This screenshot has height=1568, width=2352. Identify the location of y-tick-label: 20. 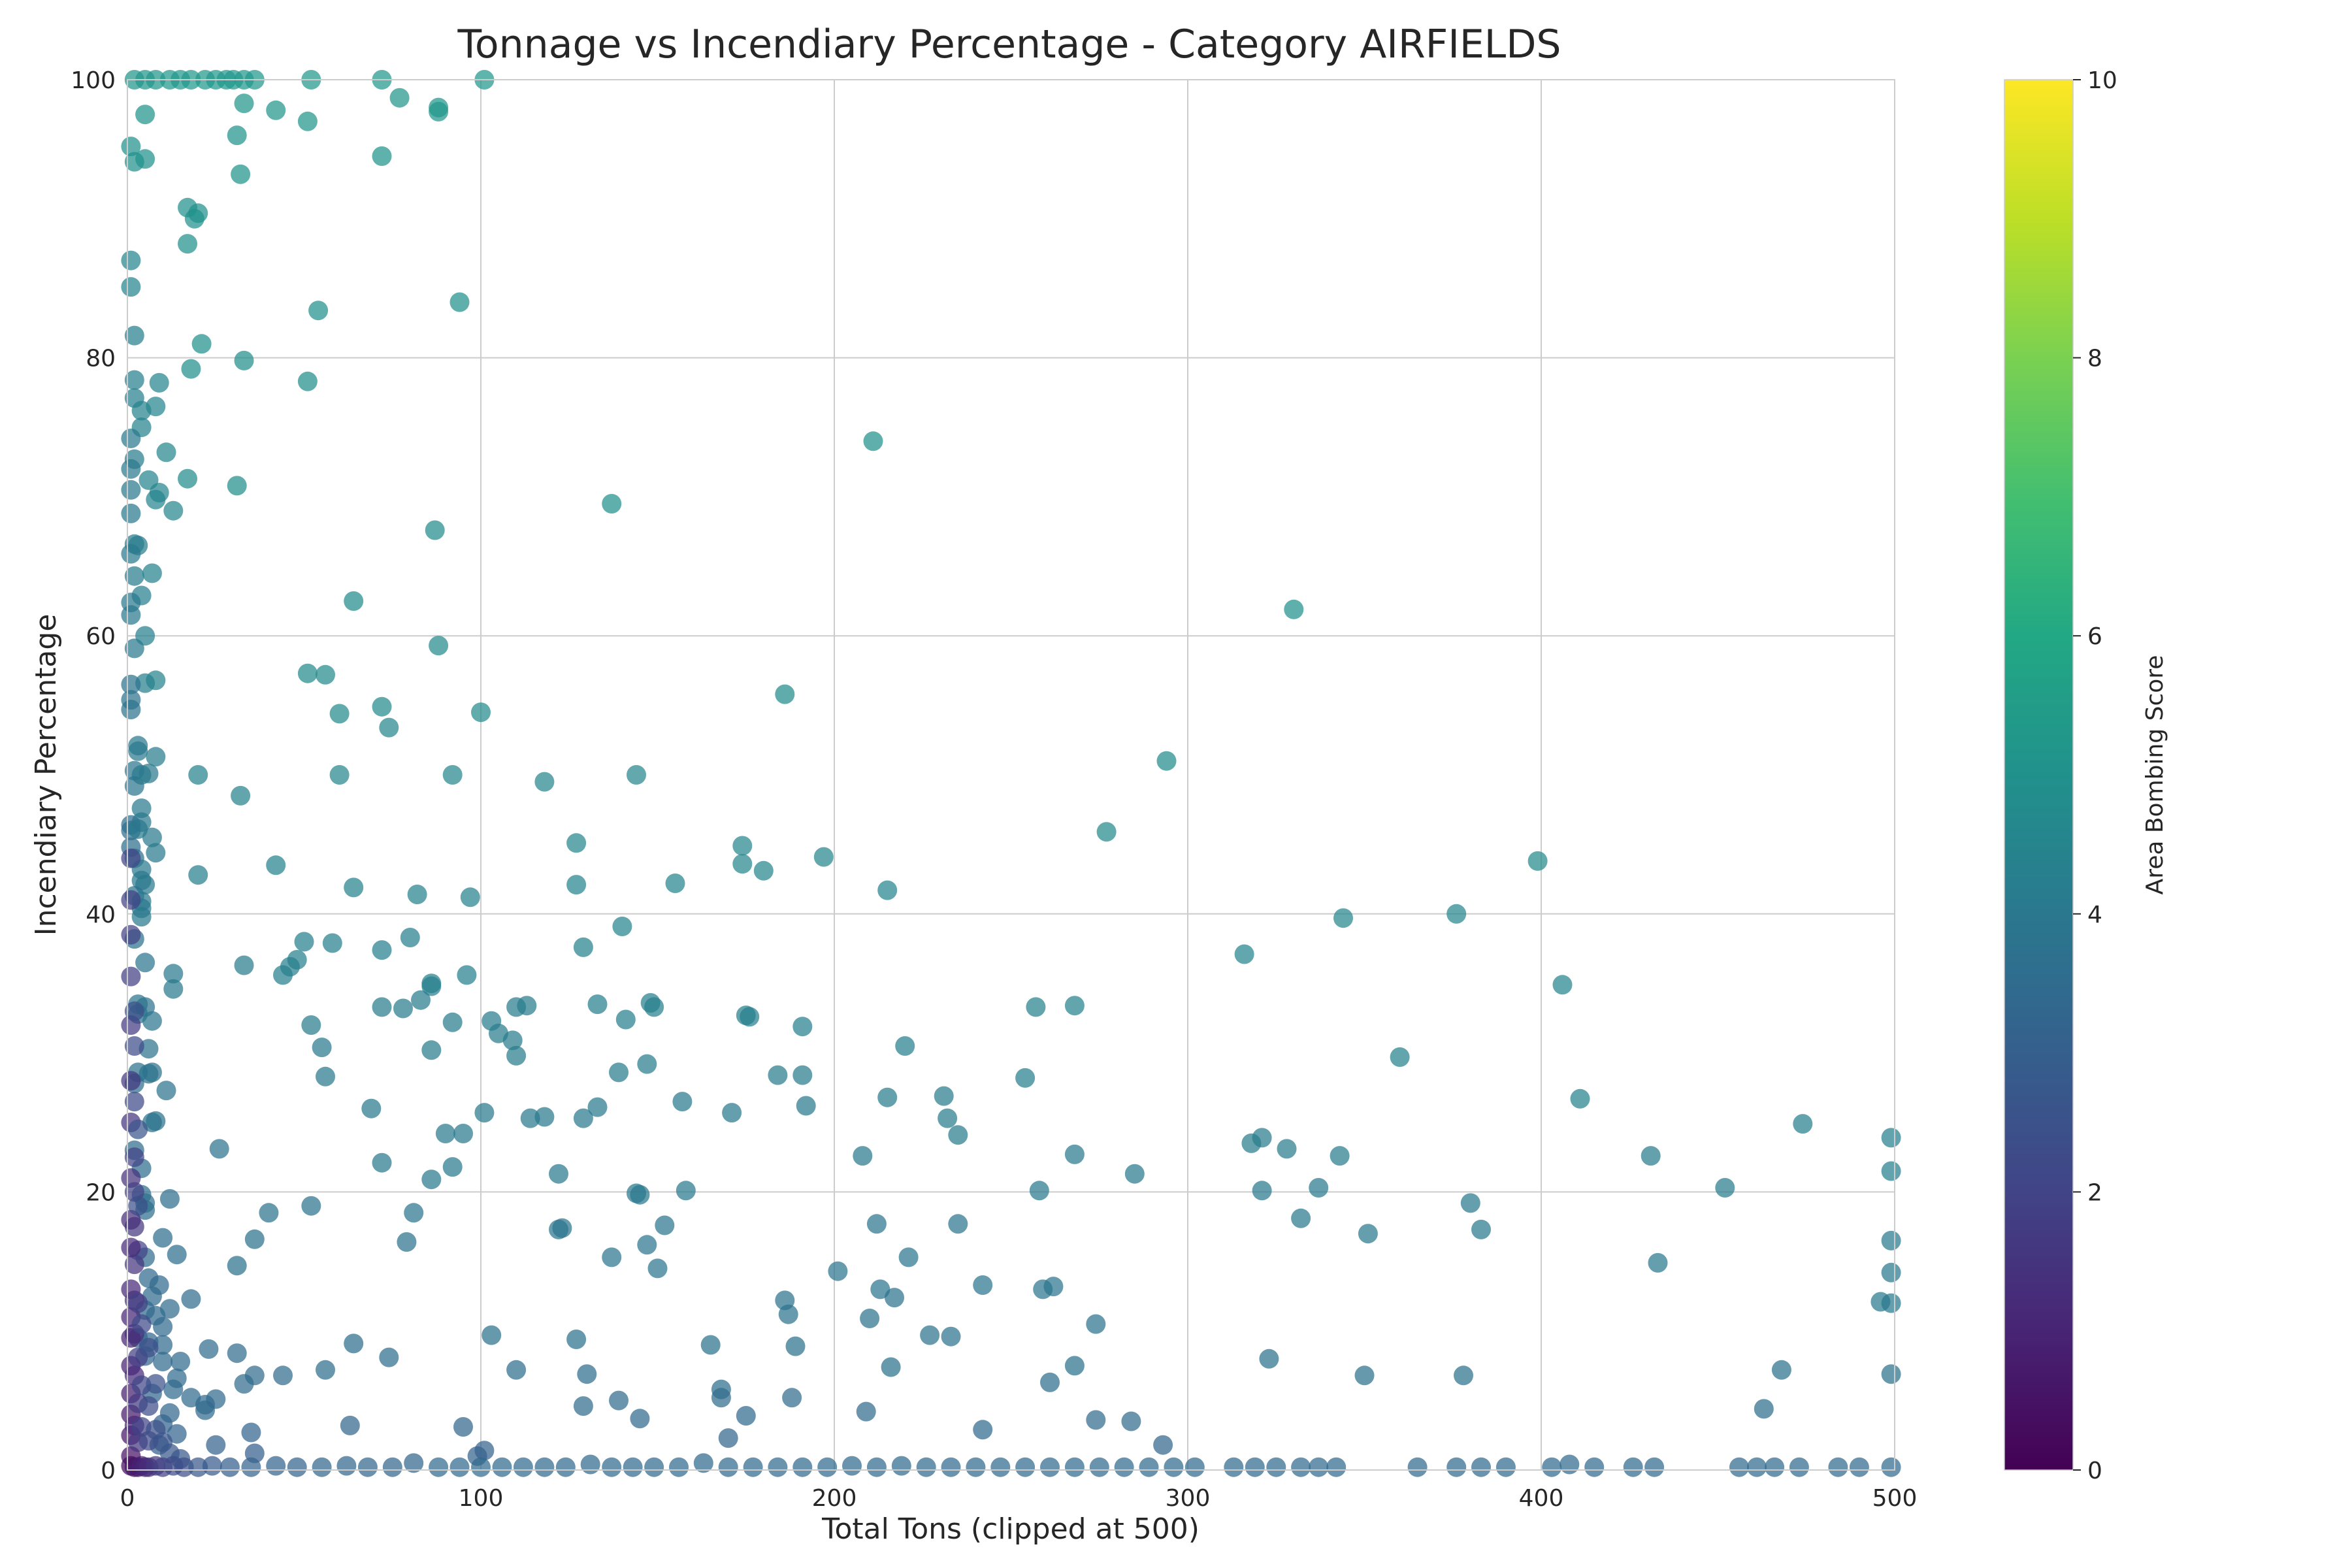
(101, 1192).